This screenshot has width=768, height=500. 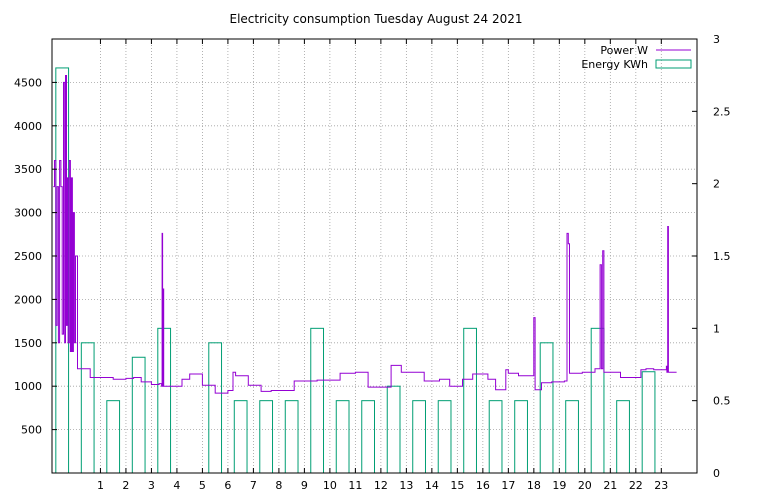 What do you see at coordinates (28, 386) in the screenshot?
I see `y-tick-label: 1000` at bounding box center [28, 386].